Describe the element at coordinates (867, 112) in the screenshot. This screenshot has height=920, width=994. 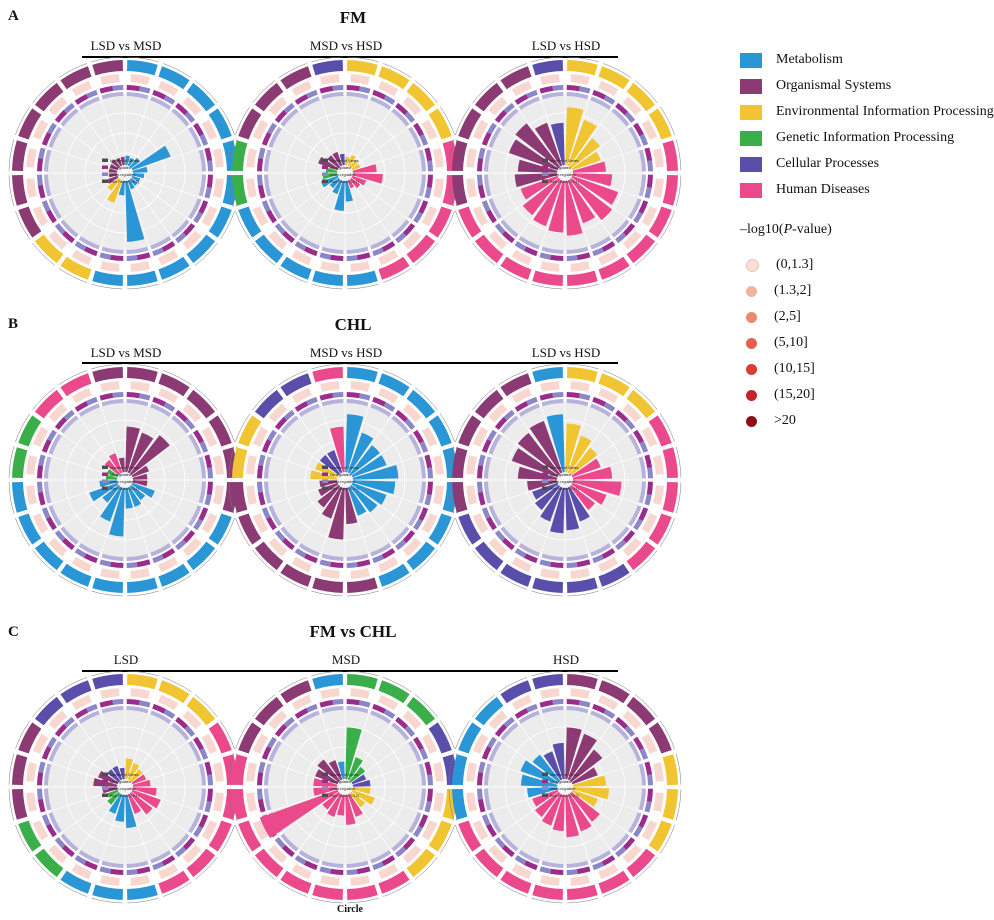
I see `legend-item-environmental: Environmental Information Processing` at that location.